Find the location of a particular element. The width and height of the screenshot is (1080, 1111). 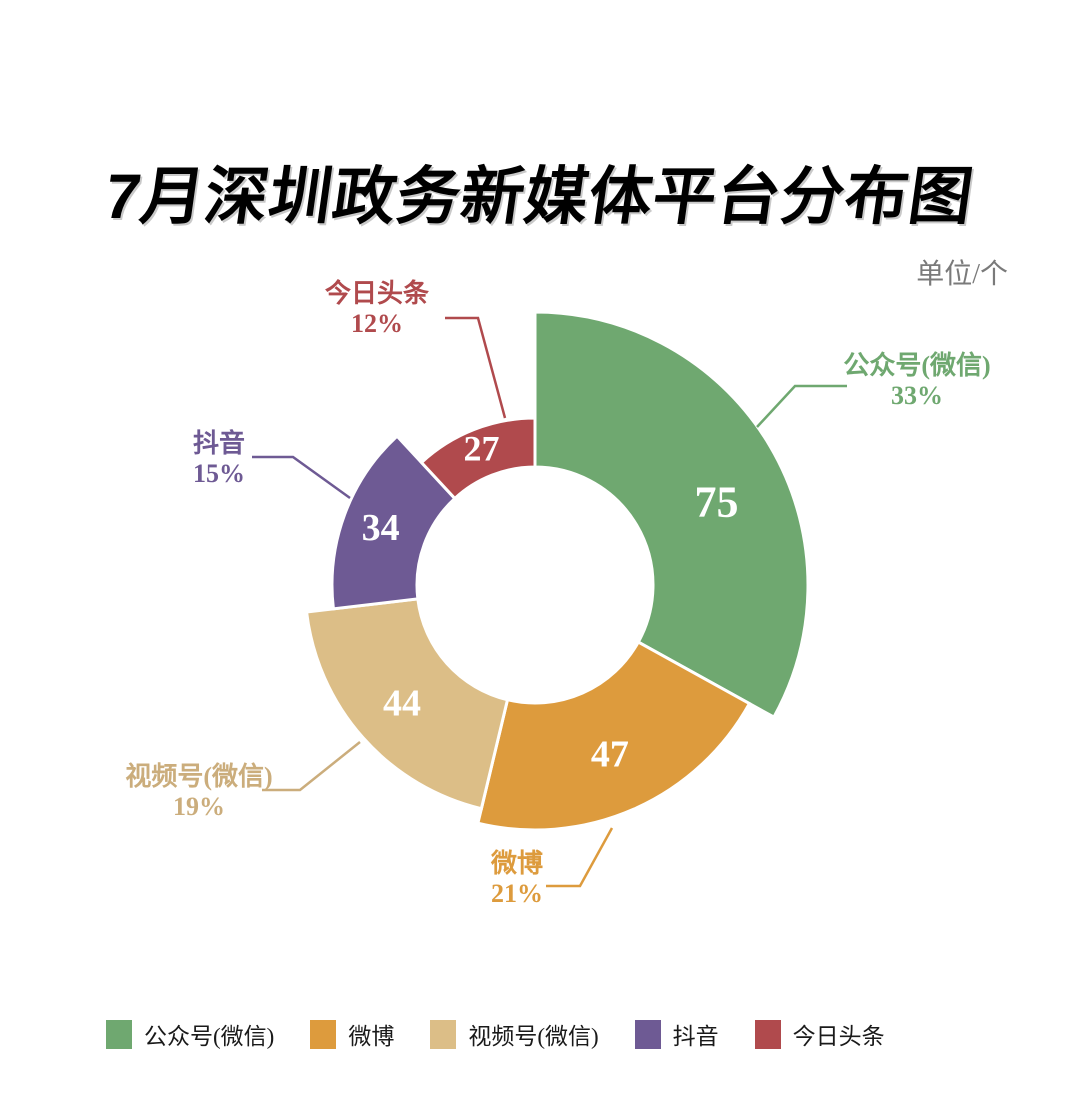

legend-item-1: 微博 is located at coordinates (352, 1034).